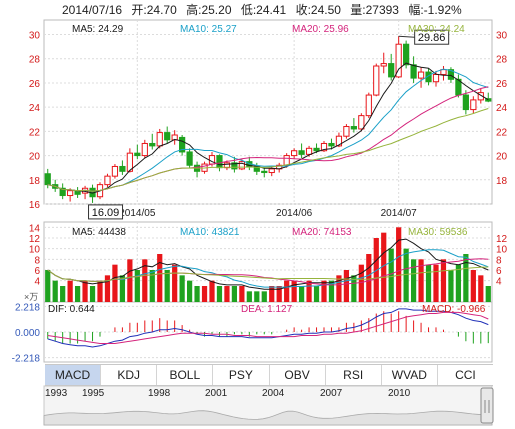  What do you see at coordinates (487, 405) in the screenshot?
I see `timeline-drag-handle` at bounding box center [487, 405].